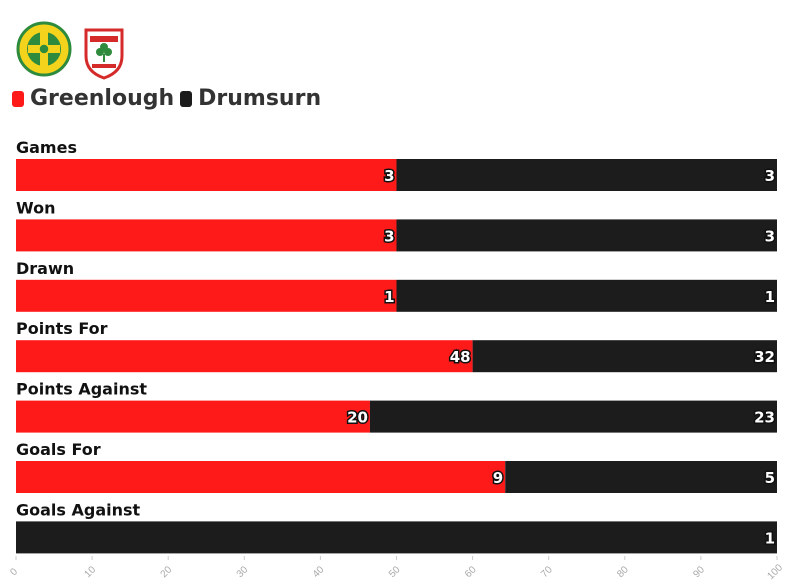  Describe the element at coordinates (764, 357) in the screenshot. I see `data-label-drumsurn-points-for: 32` at that location.